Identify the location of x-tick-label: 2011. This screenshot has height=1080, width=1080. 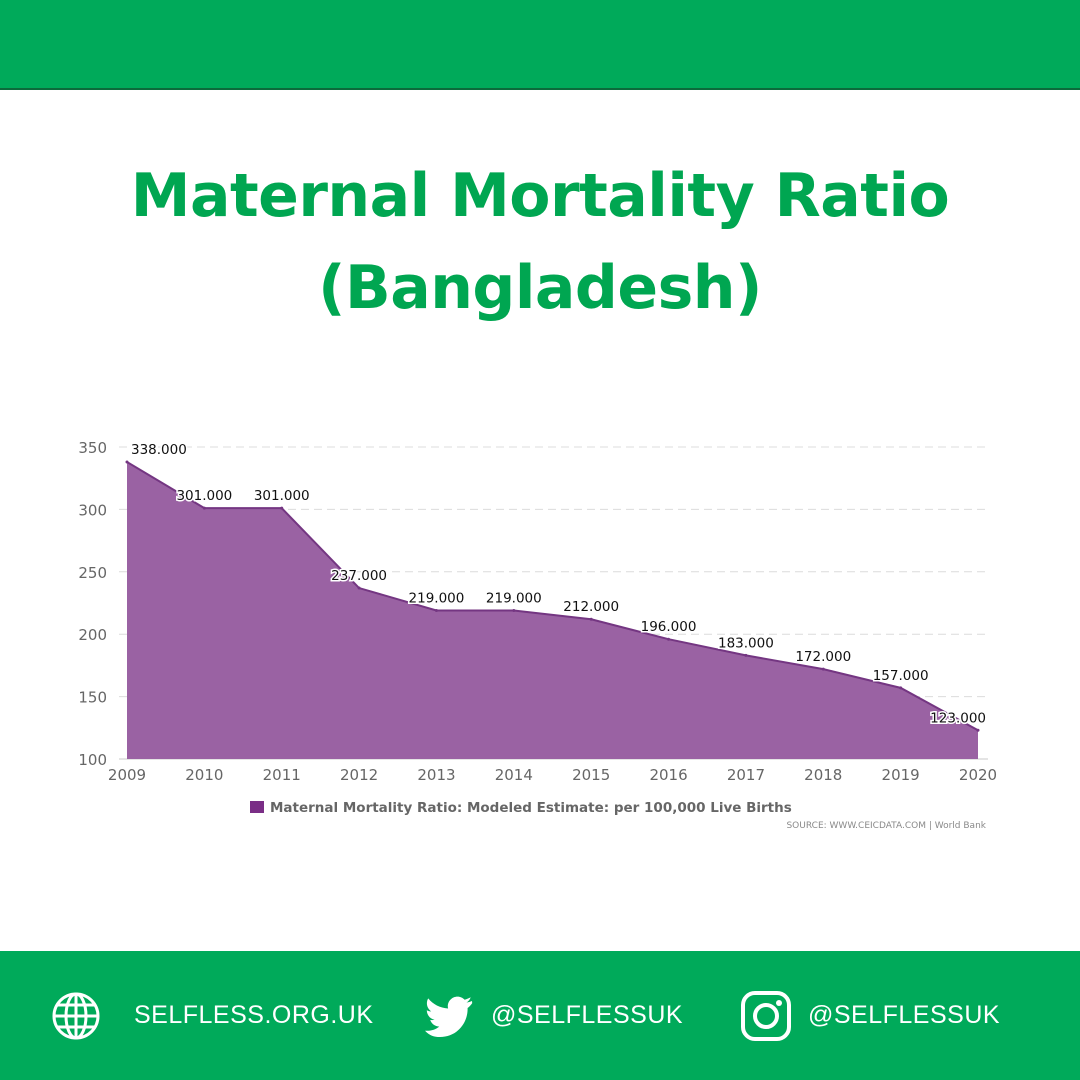
(282, 775).